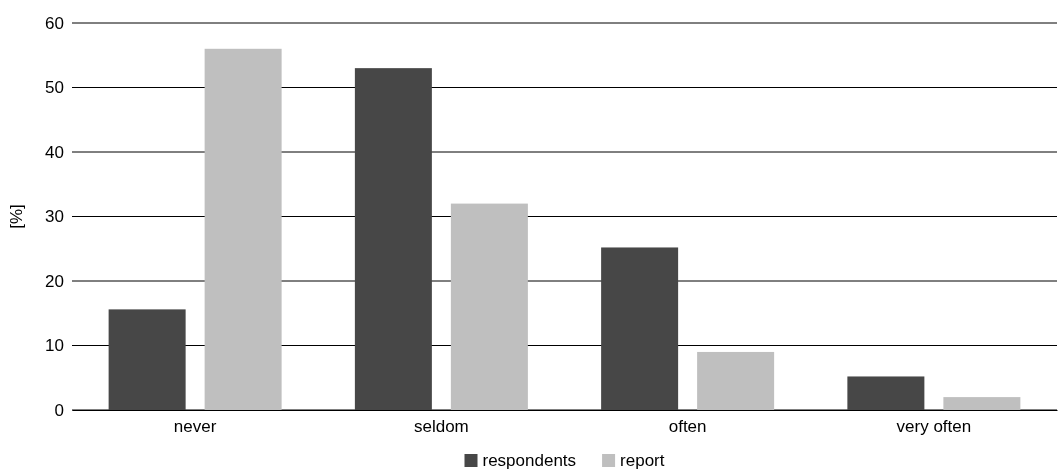 The height and width of the screenshot is (472, 1059). Describe the element at coordinates (934, 427) in the screenshot. I see `x-tick-label: very often` at that location.